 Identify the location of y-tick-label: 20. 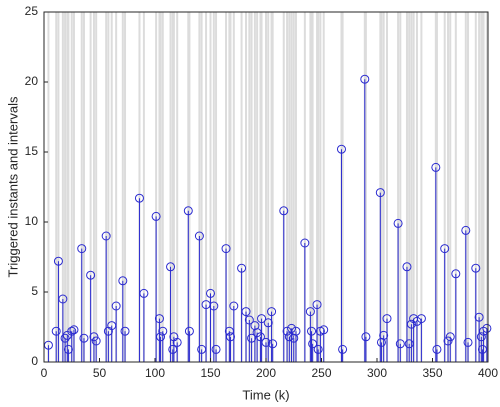
(32, 81).